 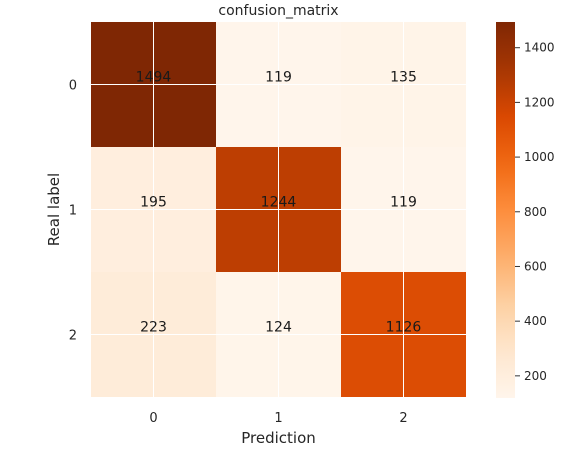 I want to click on cell-value: 223, so click(x=153, y=328).